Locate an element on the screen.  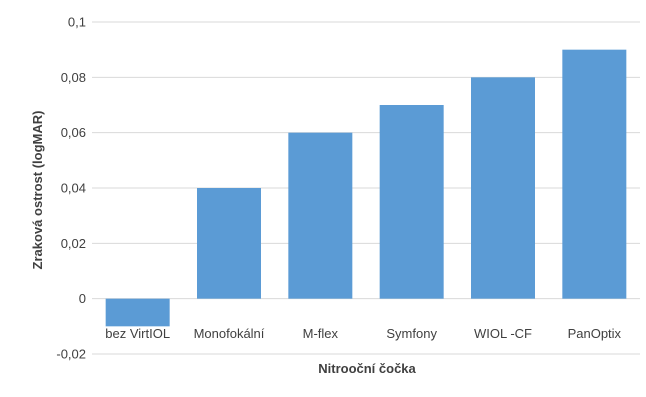
y-tick-label: 0,02 is located at coordinates (73, 243).